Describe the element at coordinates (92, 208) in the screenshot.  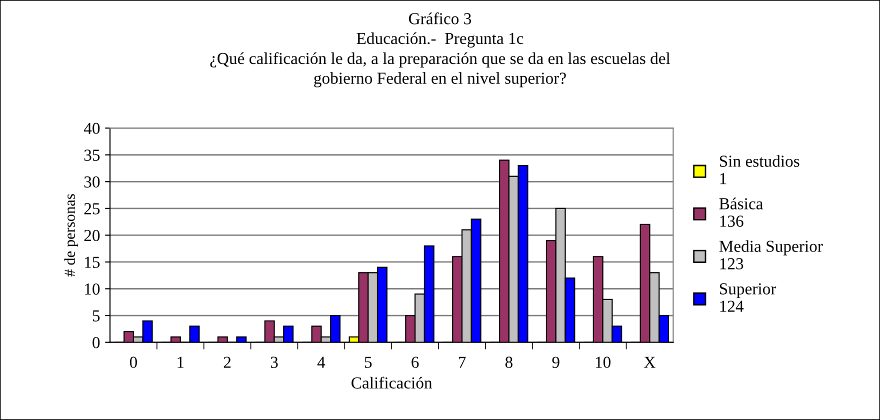
I see `y-tick-label: 25` at that location.